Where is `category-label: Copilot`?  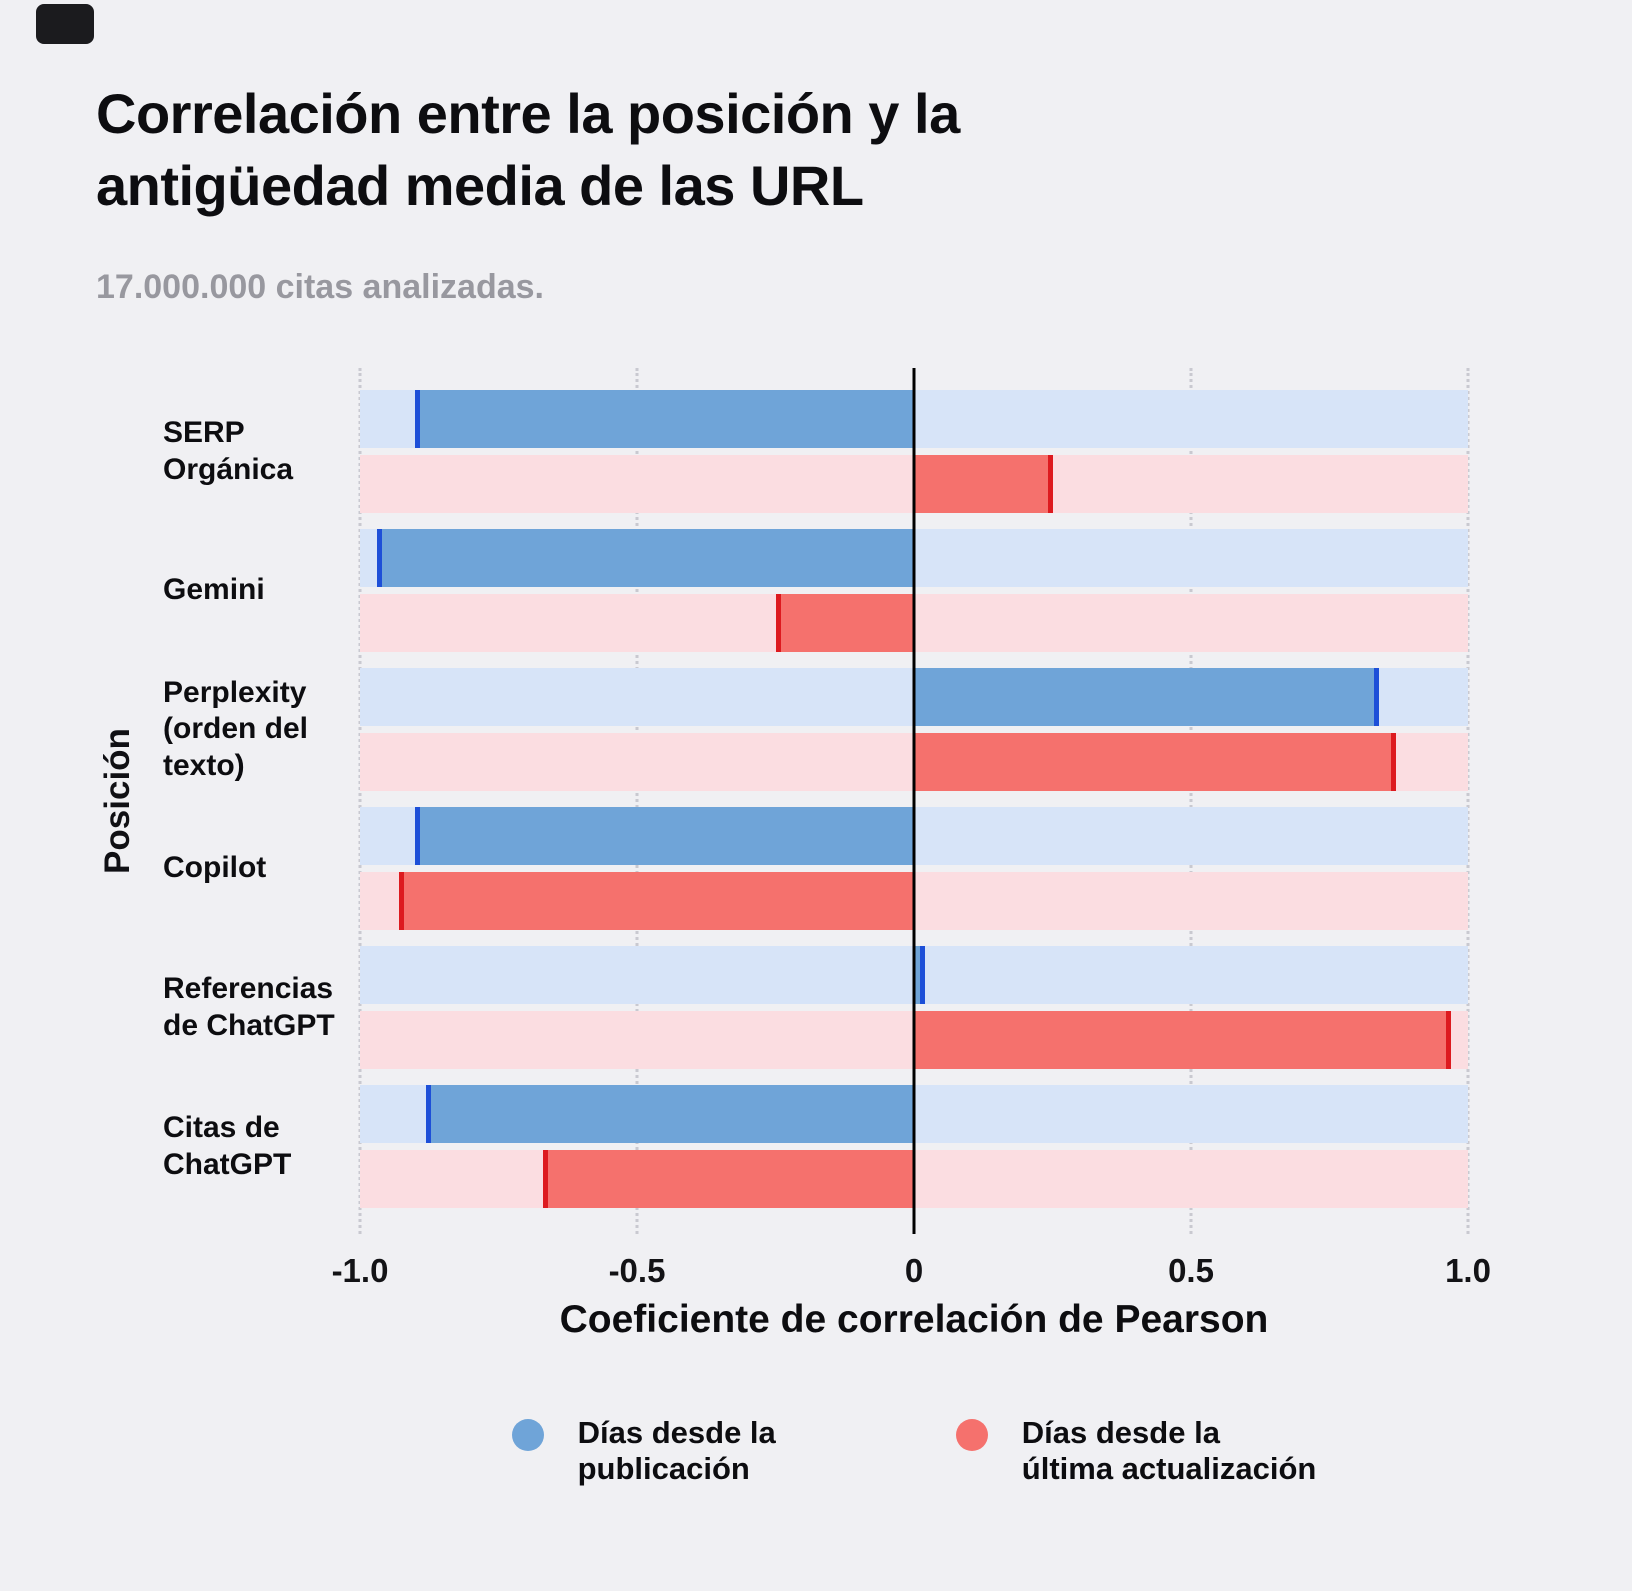 category-label: Copilot is located at coordinates (215, 868).